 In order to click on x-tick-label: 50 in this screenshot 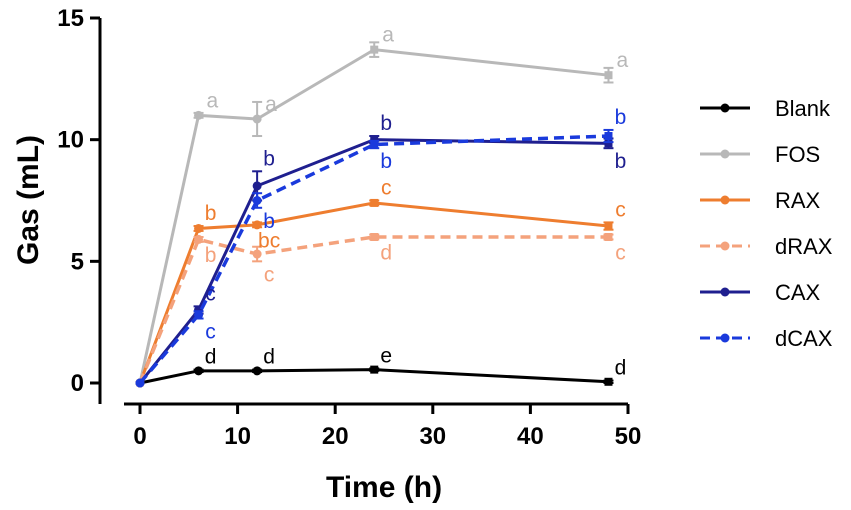, I will do `click(628, 436)`.